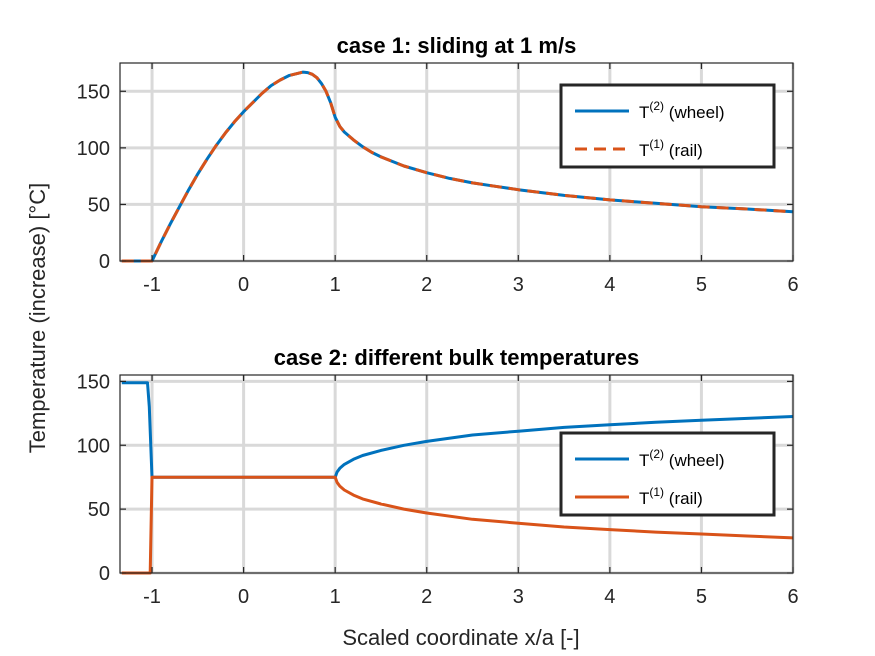 The height and width of the screenshot is (656, 875). Describe the element at coordinates (457, 357) in the screenshot. I see `chart-title: case 2: different bulk temperatures` at that location.